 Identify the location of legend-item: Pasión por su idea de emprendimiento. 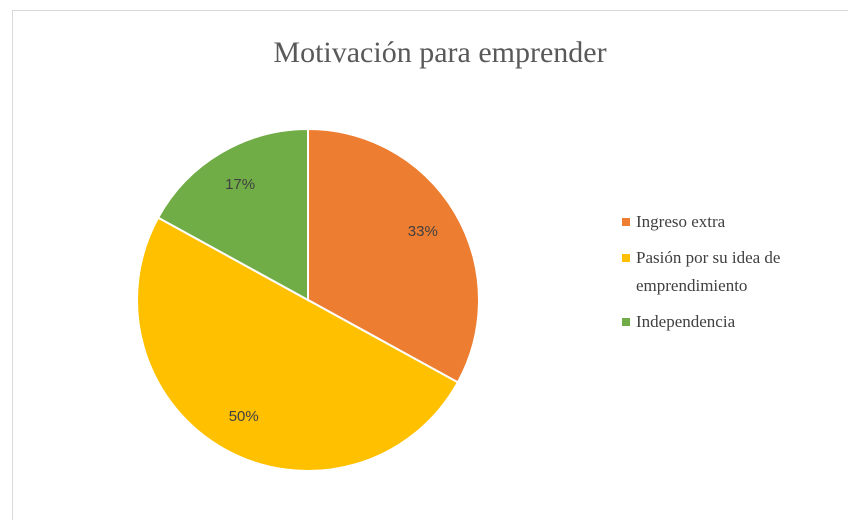
(717, 272).